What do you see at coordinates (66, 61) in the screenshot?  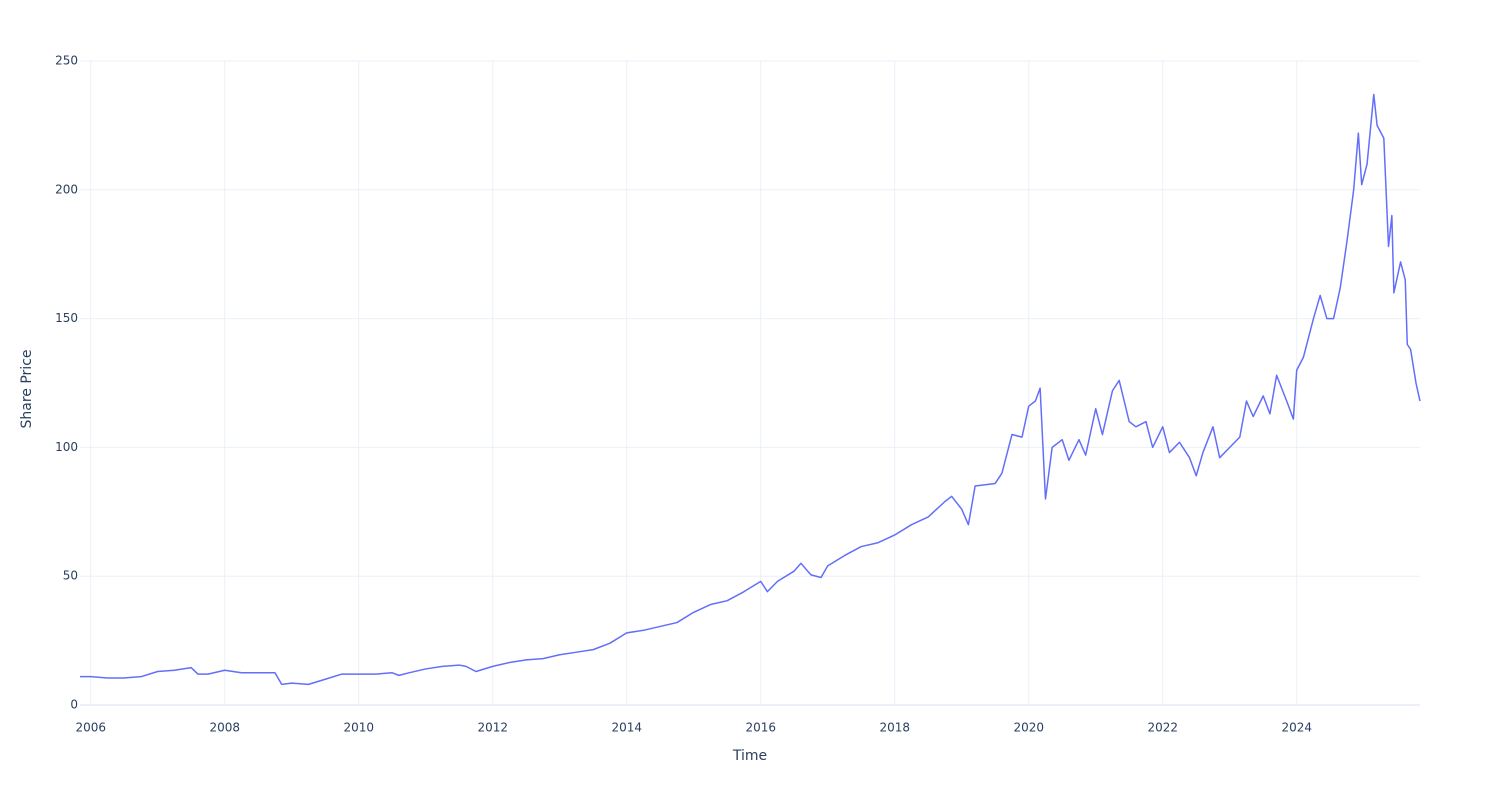 I see `y-tick-label: 250` at bounding box center [66, 61].